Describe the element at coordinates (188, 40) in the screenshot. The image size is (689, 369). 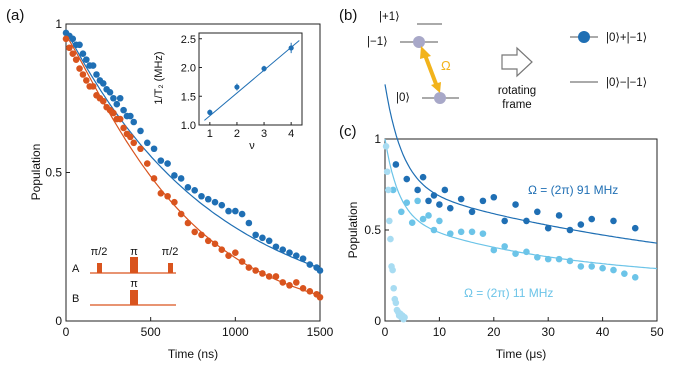
I see `inset-ytick-label: 2.5` at that location.